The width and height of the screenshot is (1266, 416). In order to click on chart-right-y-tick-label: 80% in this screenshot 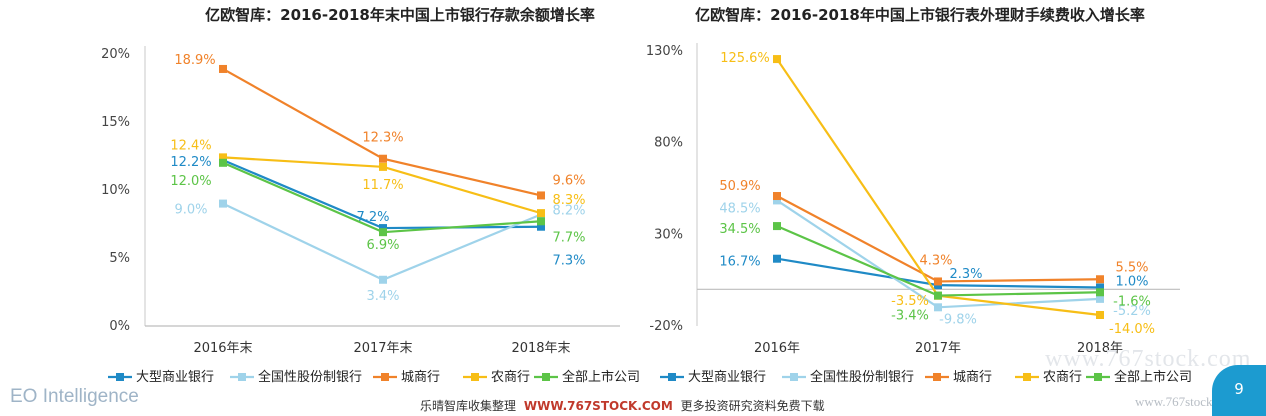, I will do `click(668, 143)`.